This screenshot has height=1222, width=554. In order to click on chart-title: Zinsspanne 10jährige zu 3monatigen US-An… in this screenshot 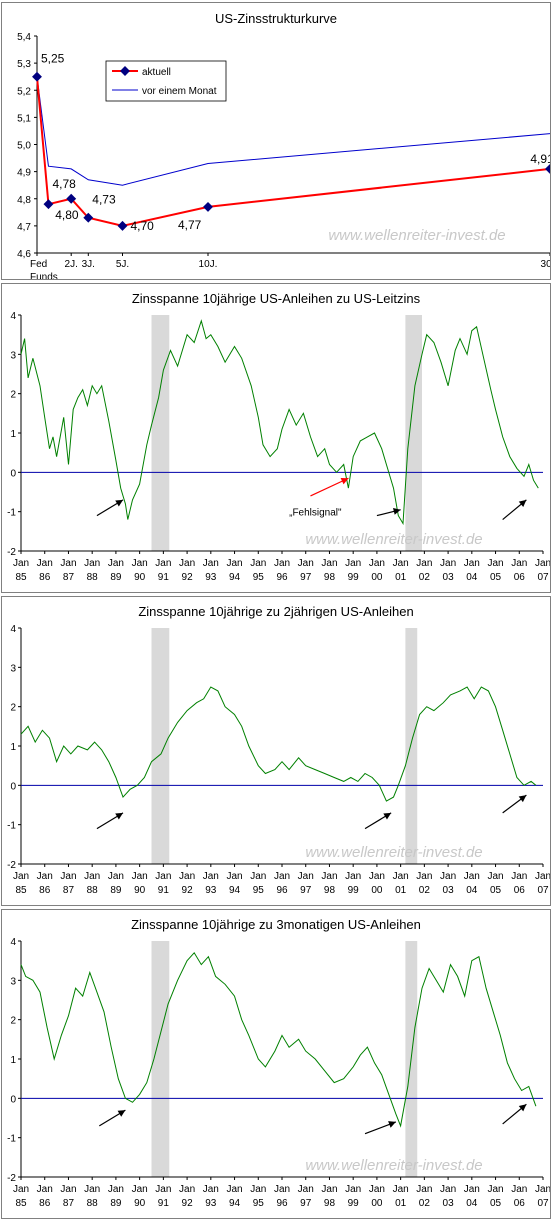, I will do `click(276, 924)`.